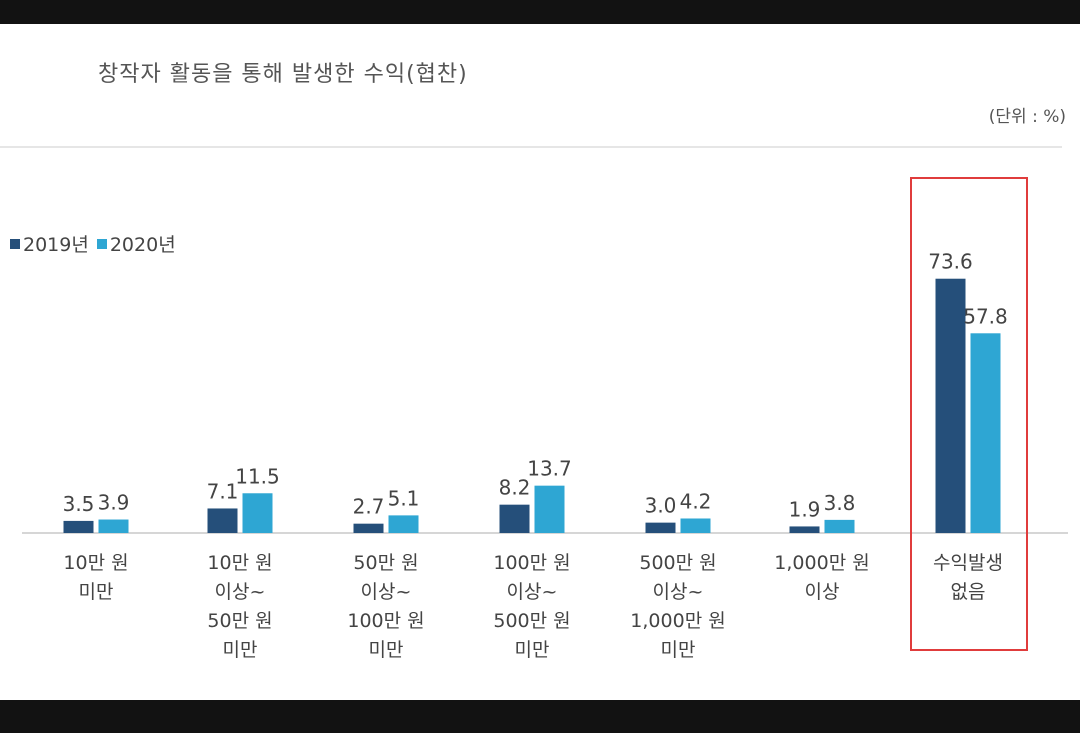  Describe the element at coordinates (515, 488) in the screenshot. I see `data-label-2019: 8.2` at that location.